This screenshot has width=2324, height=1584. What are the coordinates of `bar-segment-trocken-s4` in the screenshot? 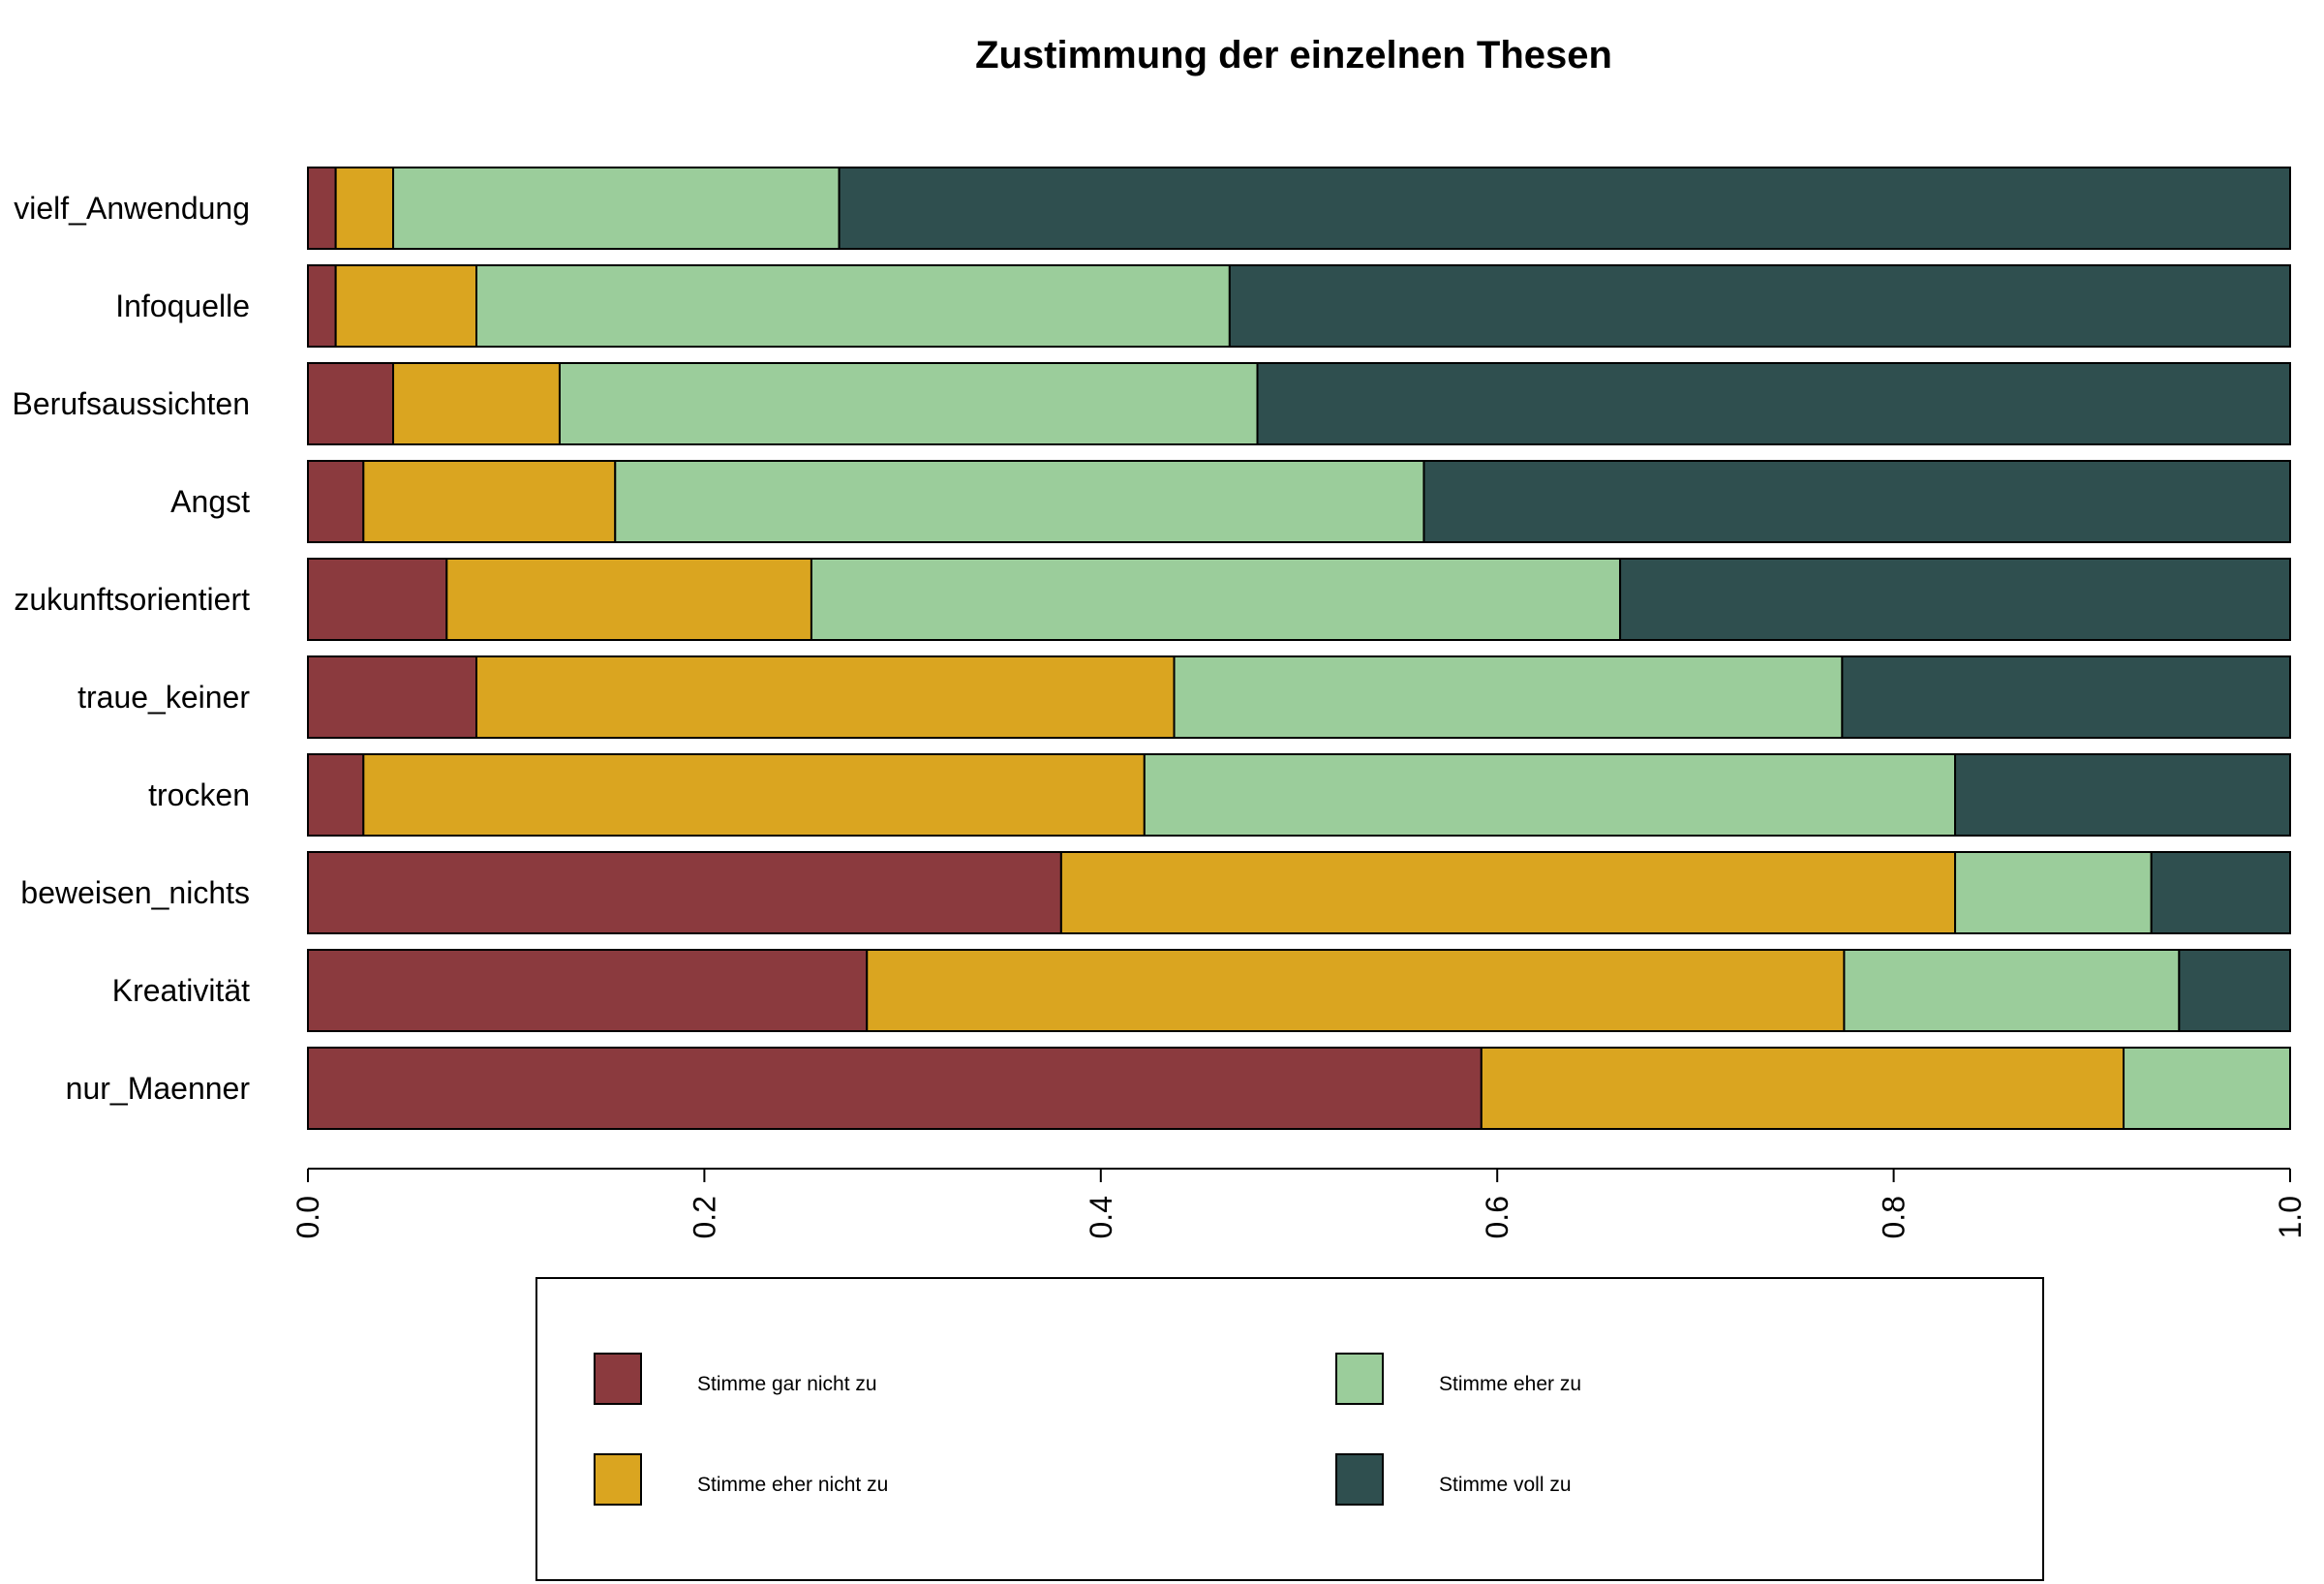 It's located at (2123, 795).